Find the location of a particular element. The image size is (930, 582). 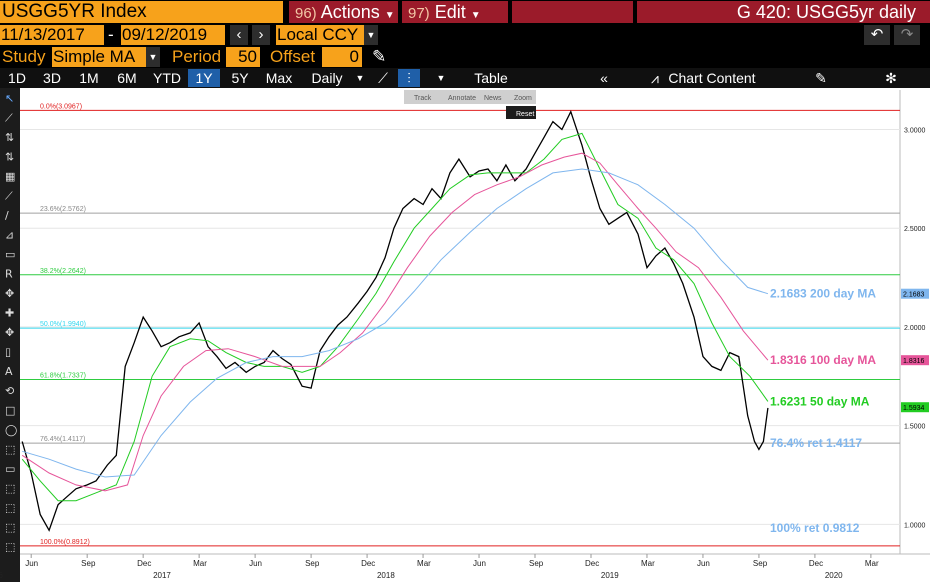

edit-label: Edit is located at coordinates (450, 12).